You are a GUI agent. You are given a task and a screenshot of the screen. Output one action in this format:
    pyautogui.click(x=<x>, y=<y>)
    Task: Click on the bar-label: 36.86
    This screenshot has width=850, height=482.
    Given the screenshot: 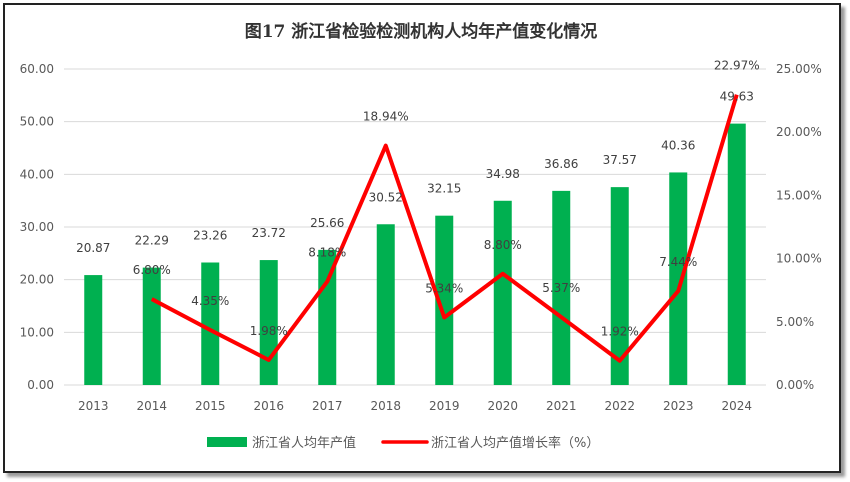 What is the action you would take?
    pyautogui.click(x=561, y=164)
    